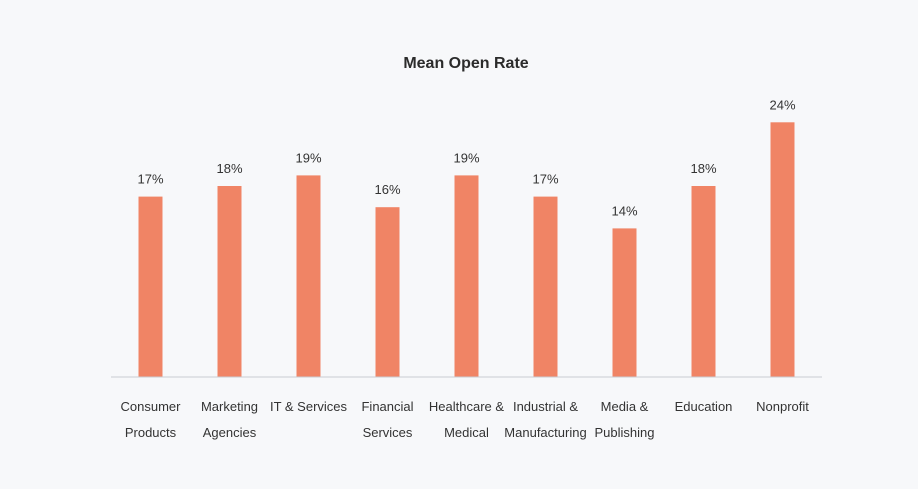  Describe the element at coordinates (625, 419) in the screenshot. I see `x-tick-label: Media & Publishing` at that location.